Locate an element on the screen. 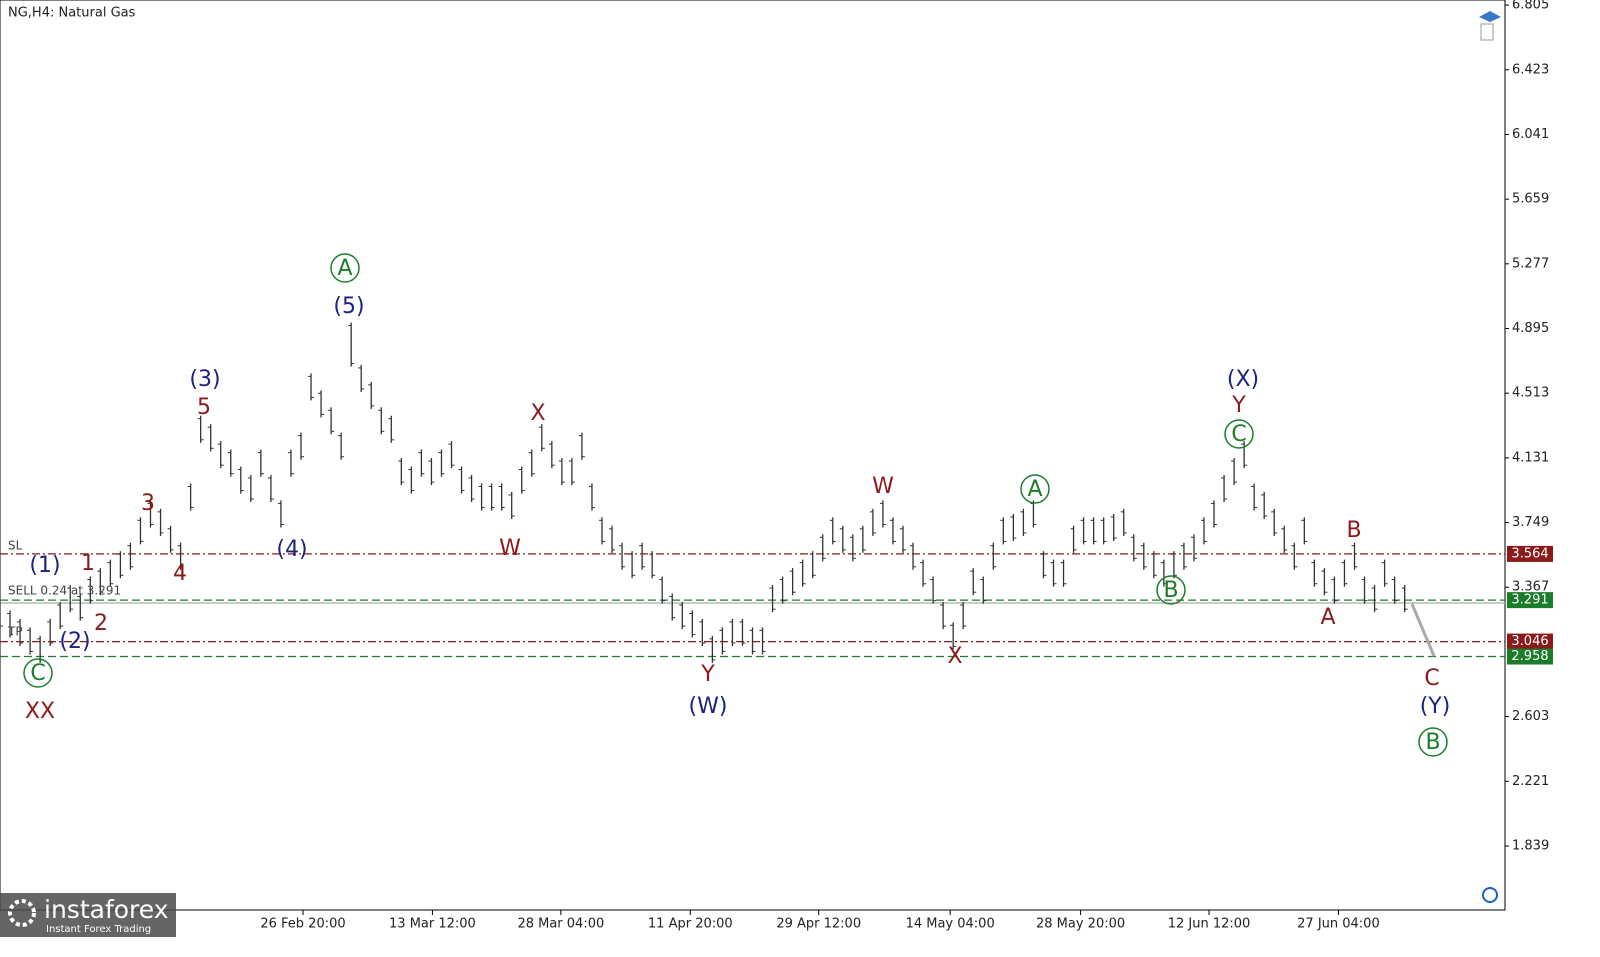 The height and width of the screenshot is (957, 1600). price-tag-label: 3.291 is located at coordinates (1529, 600).